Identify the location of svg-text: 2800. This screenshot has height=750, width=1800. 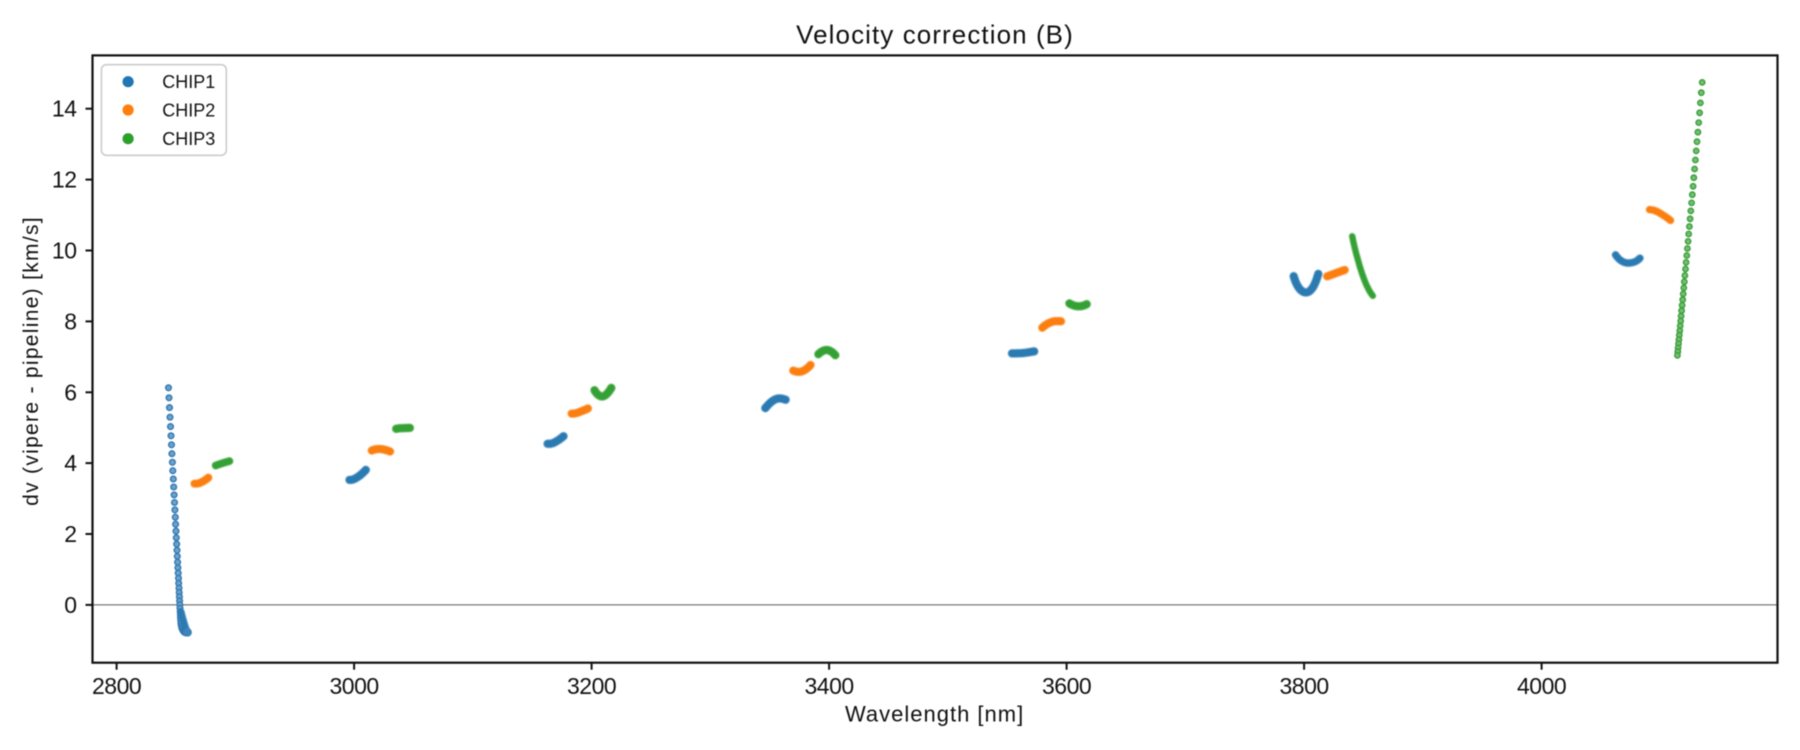
(116, 686).